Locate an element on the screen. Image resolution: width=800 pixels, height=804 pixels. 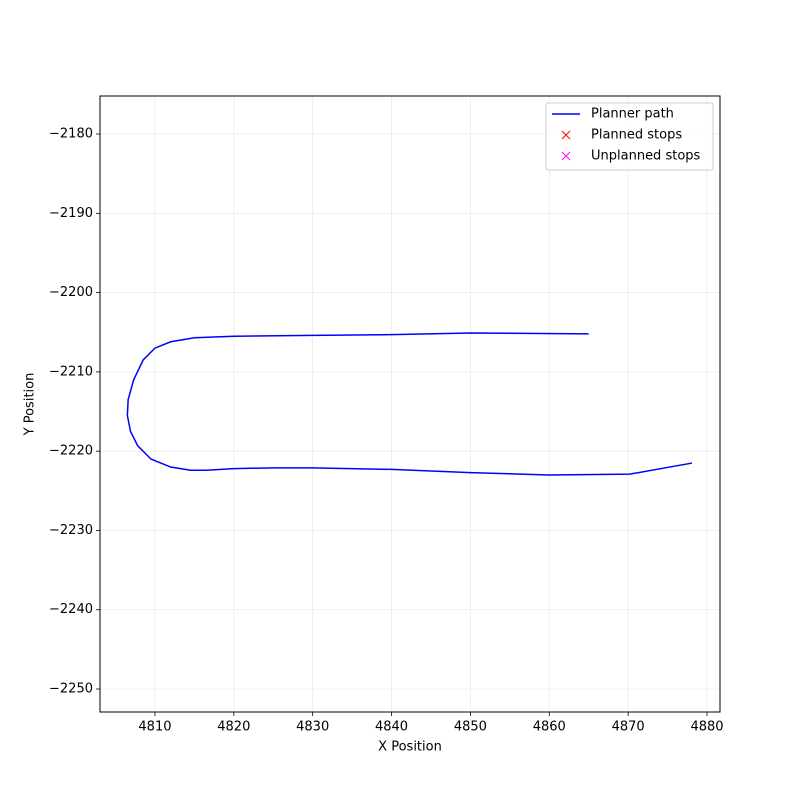
x-tick-label: 4830 is located at coordinates (312, 727).